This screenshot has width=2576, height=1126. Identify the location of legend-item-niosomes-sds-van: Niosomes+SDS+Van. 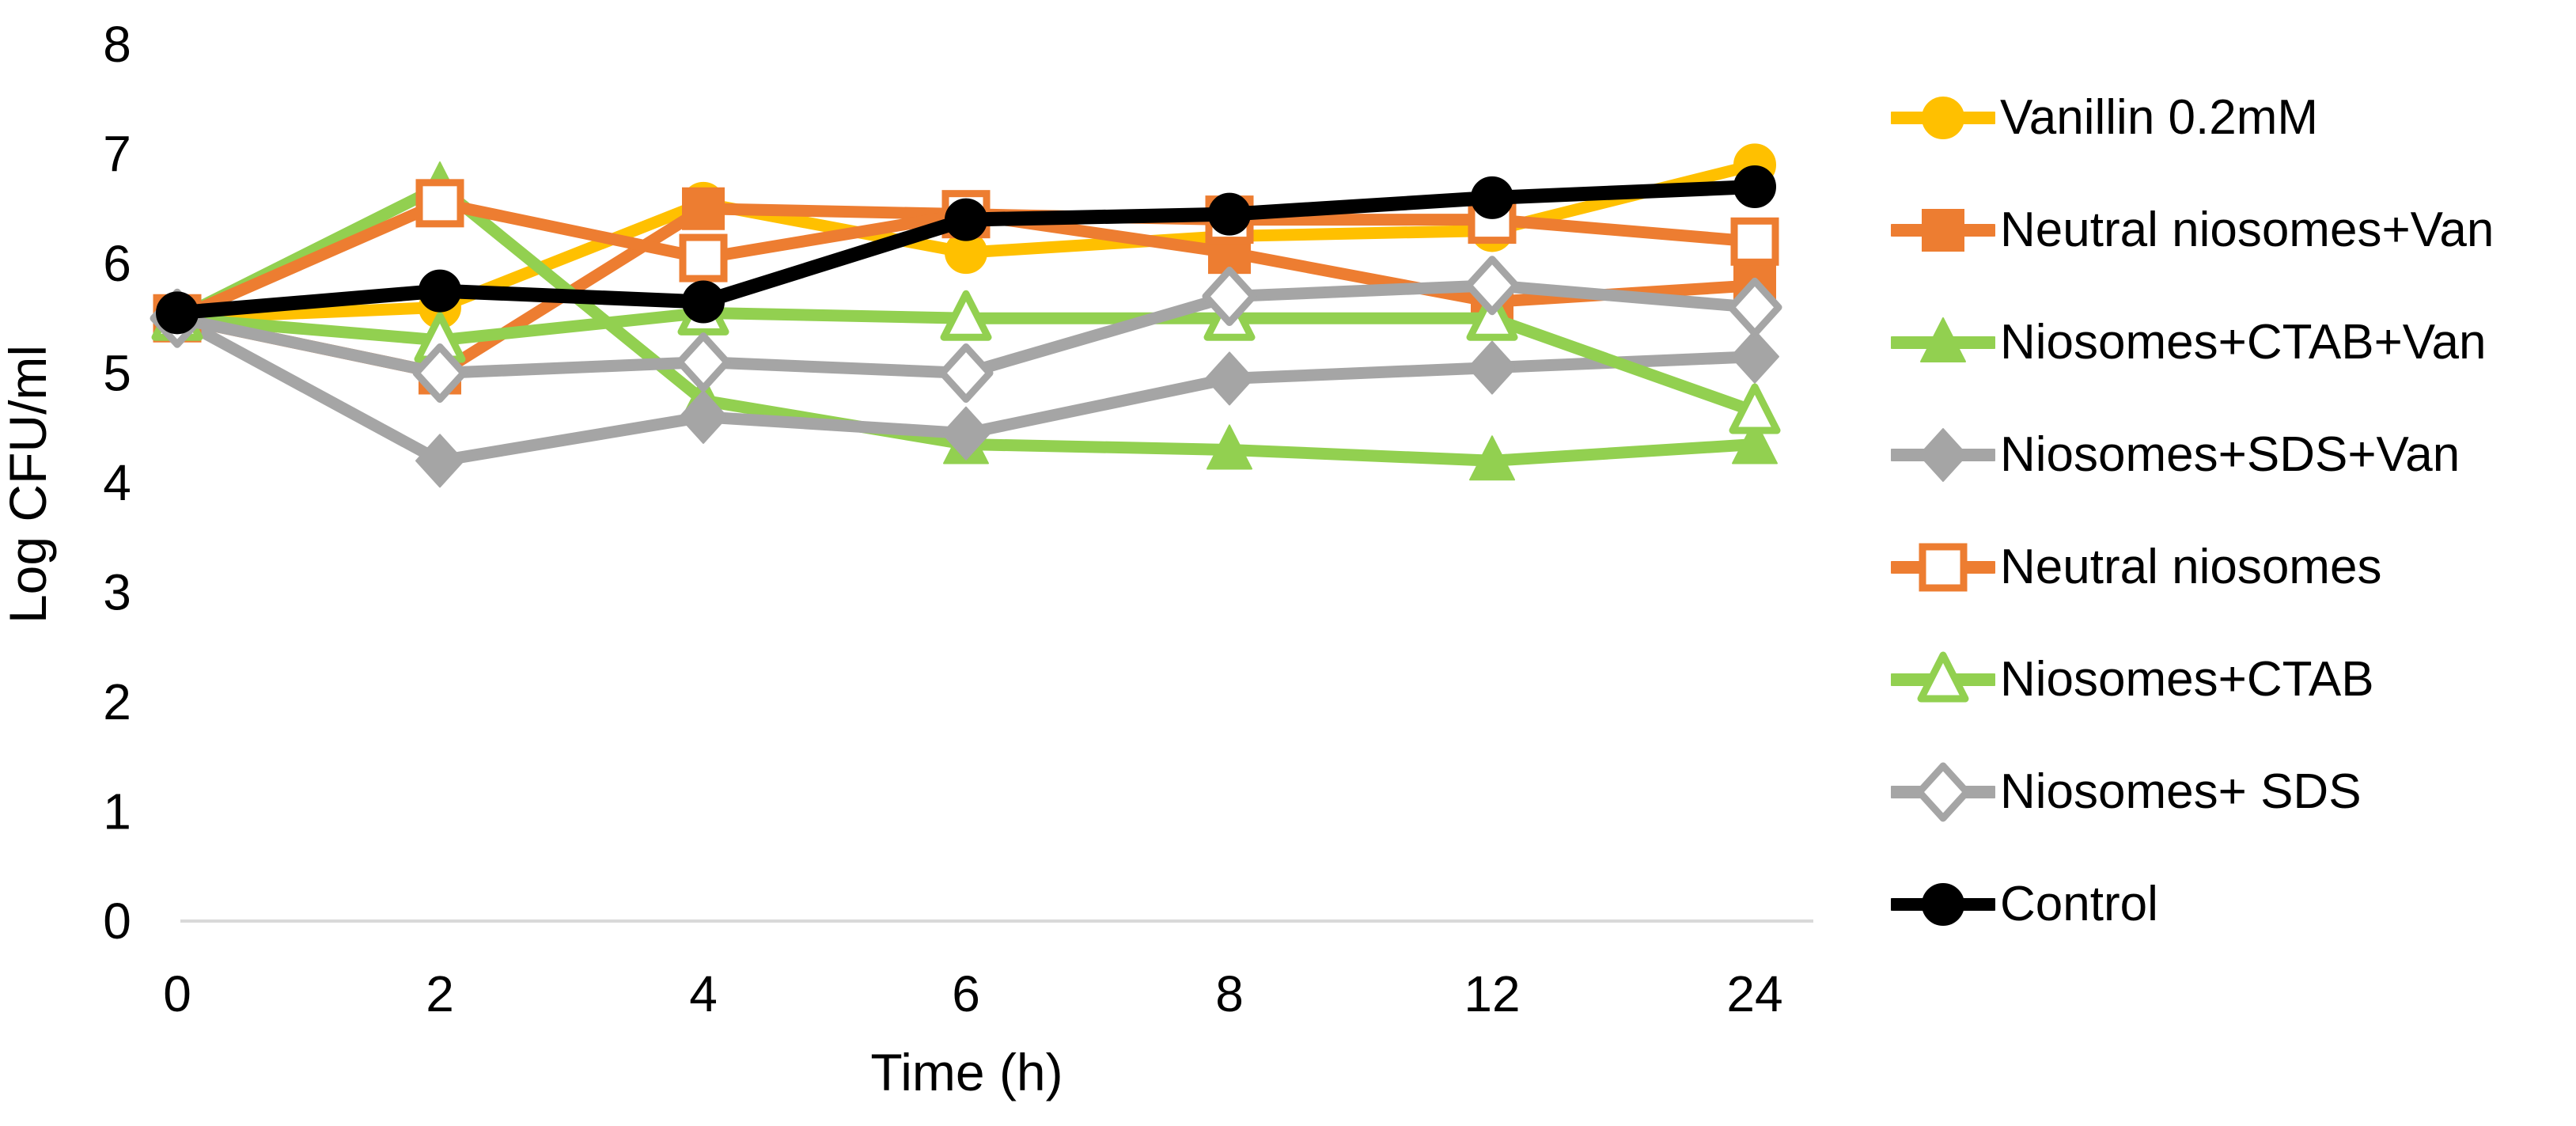
(2192, 455).